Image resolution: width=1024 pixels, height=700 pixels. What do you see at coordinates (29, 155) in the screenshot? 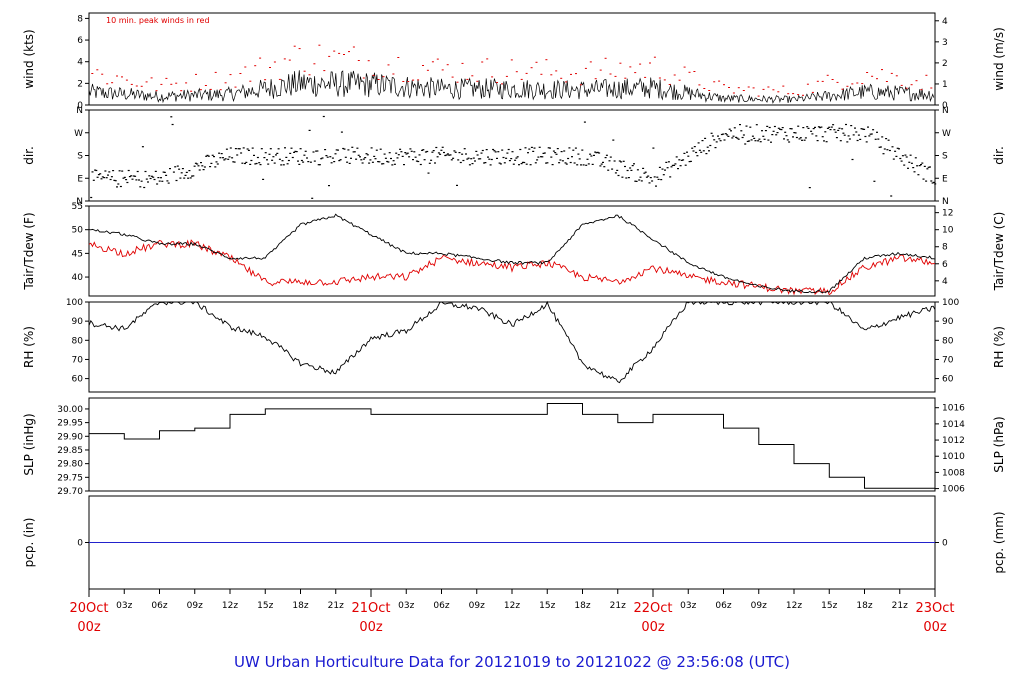
I see `left-axis-label: dir.` at bounding box center [29, 155].